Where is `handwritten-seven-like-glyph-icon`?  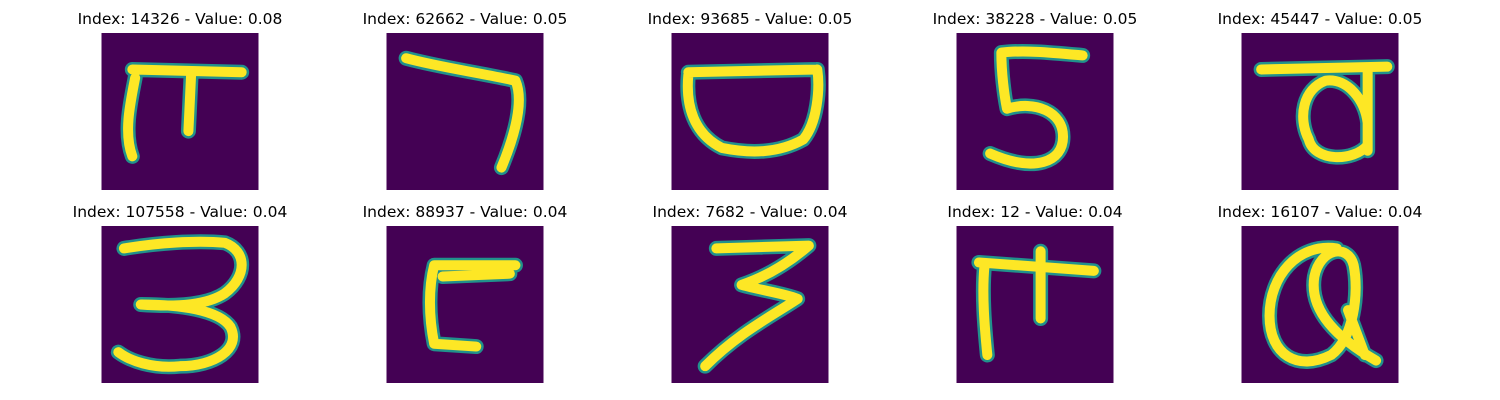
handwritten-seven-like-glyph-icon is located at coordinates (465, 111).